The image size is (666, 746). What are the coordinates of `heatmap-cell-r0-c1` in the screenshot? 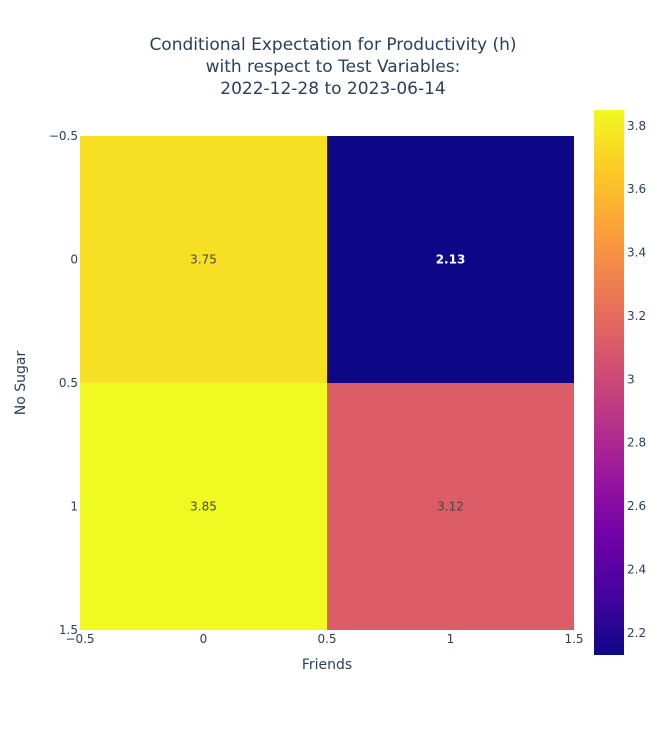 It's located at (450, 259).